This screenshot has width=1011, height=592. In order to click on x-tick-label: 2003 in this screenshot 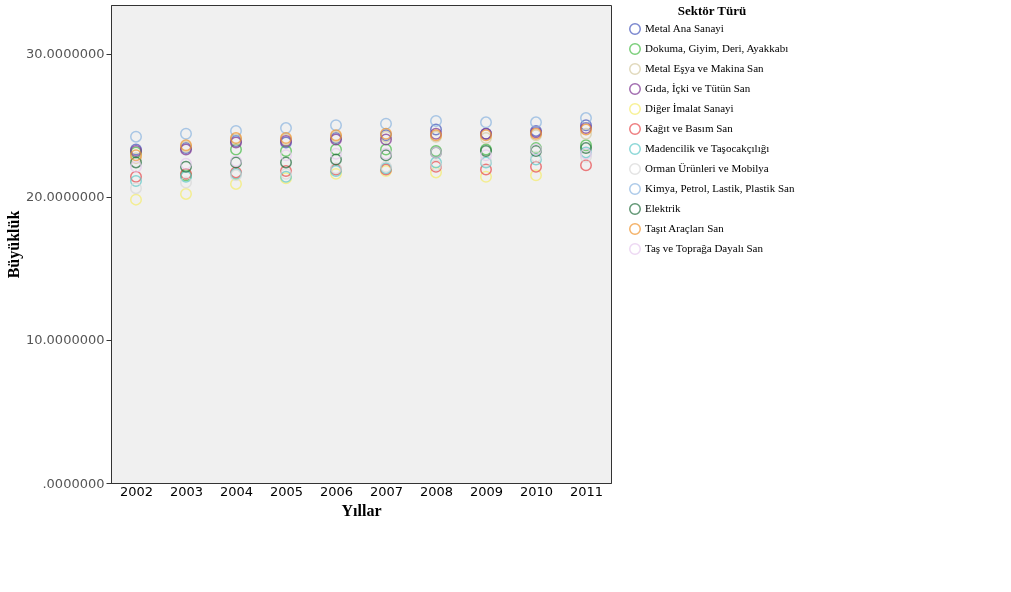, I will do `click(186, 491)`.